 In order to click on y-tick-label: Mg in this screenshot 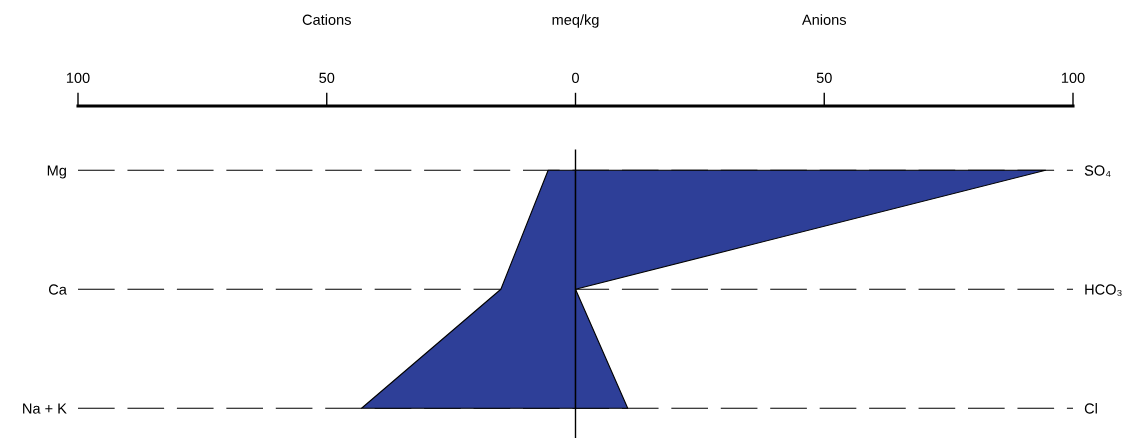, I will do `click(56, 172)`.